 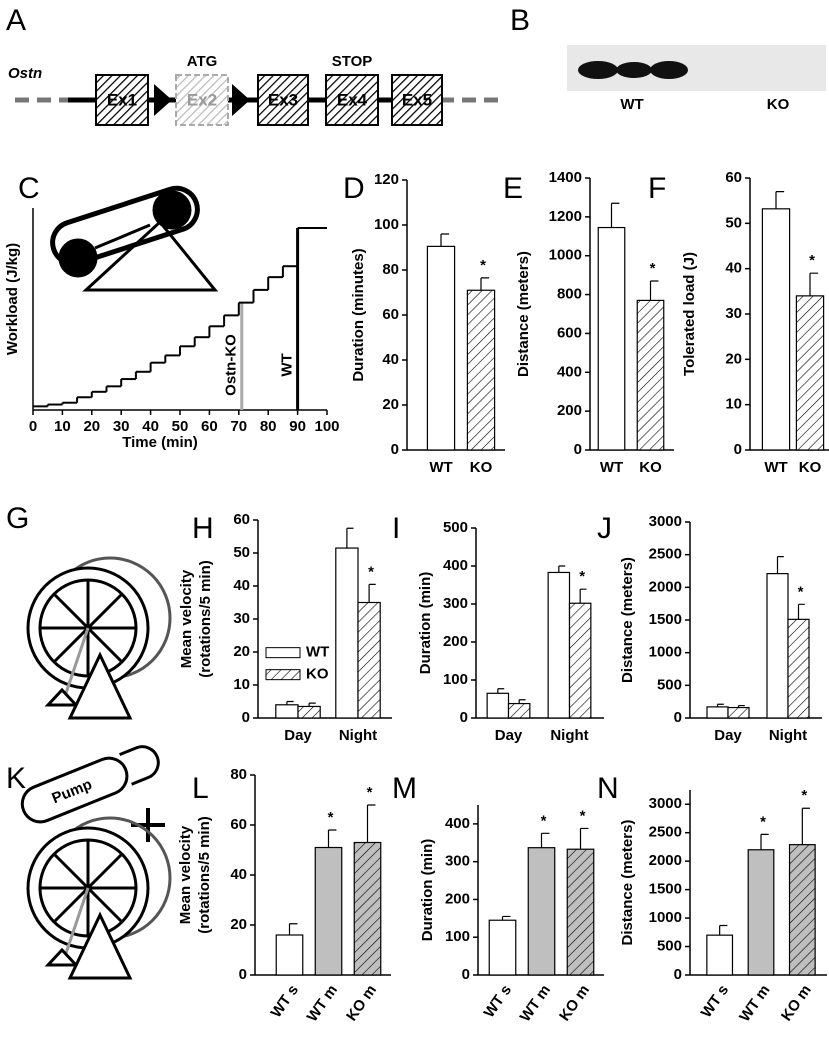 I want to click on panel-label: J, so click(x=604, y=528).